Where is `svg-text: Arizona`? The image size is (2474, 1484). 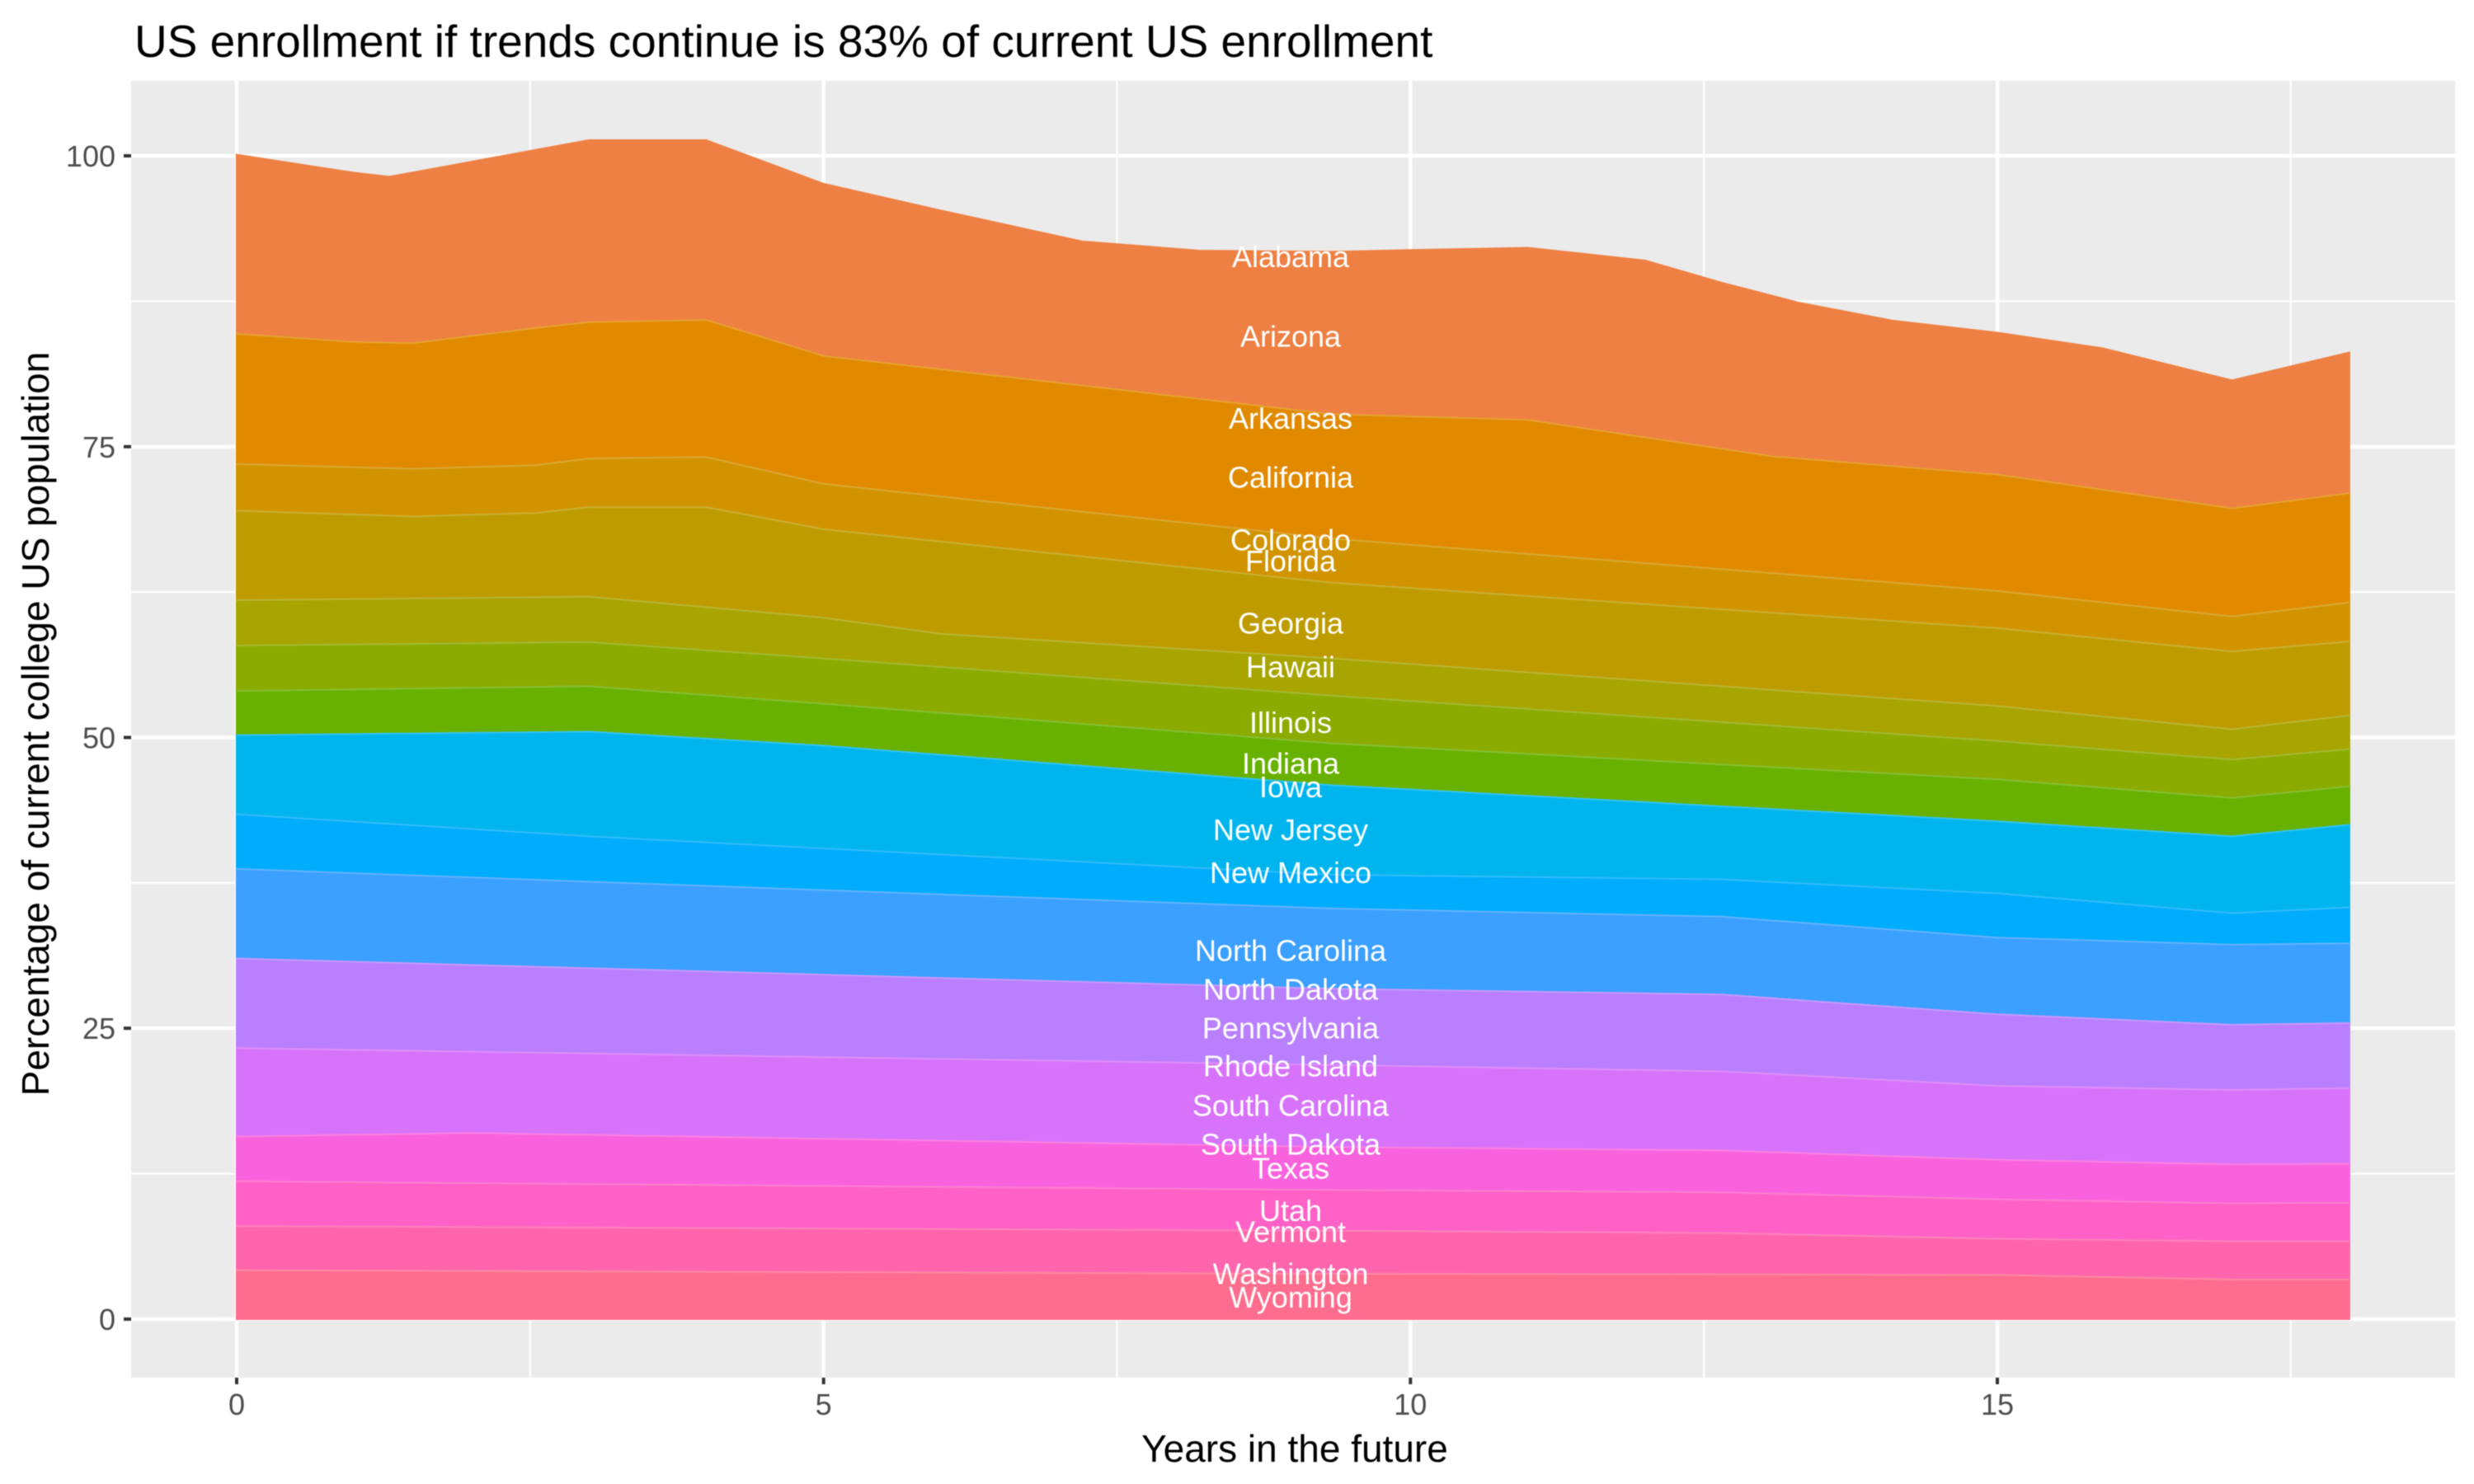
svg-text: Arizona is located at coordinates (1291, 337).